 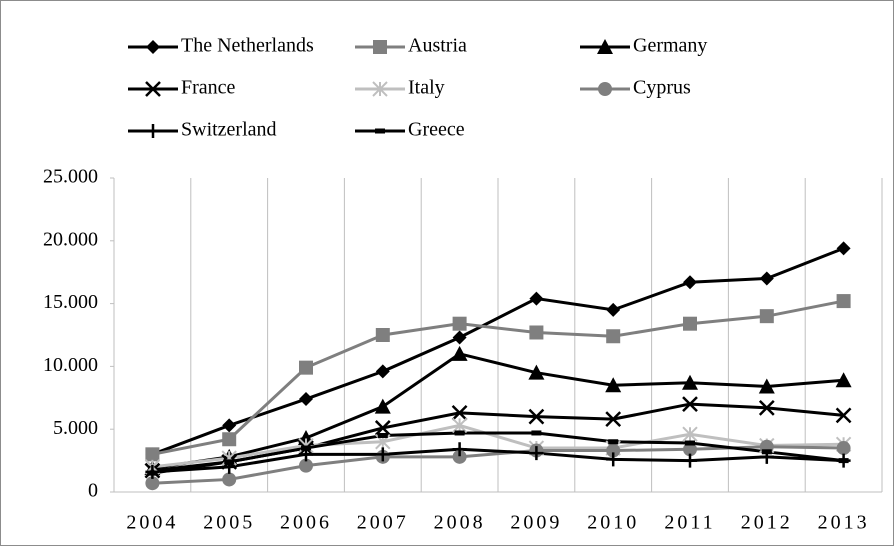 What do you see at coordinates (306, 523) in the screenshot?
I see `x-tick-label: 2006` at bounding box center [306, 523].